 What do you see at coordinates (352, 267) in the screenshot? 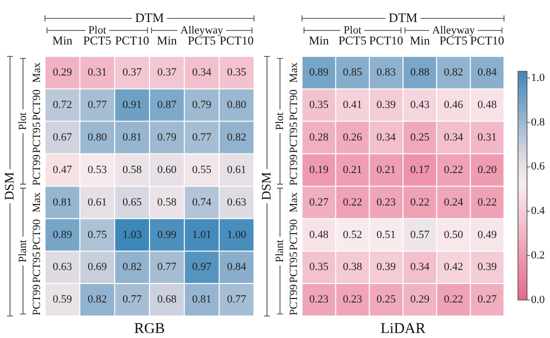
I see `data-label: 0.38` at bounding box center [352, 267].